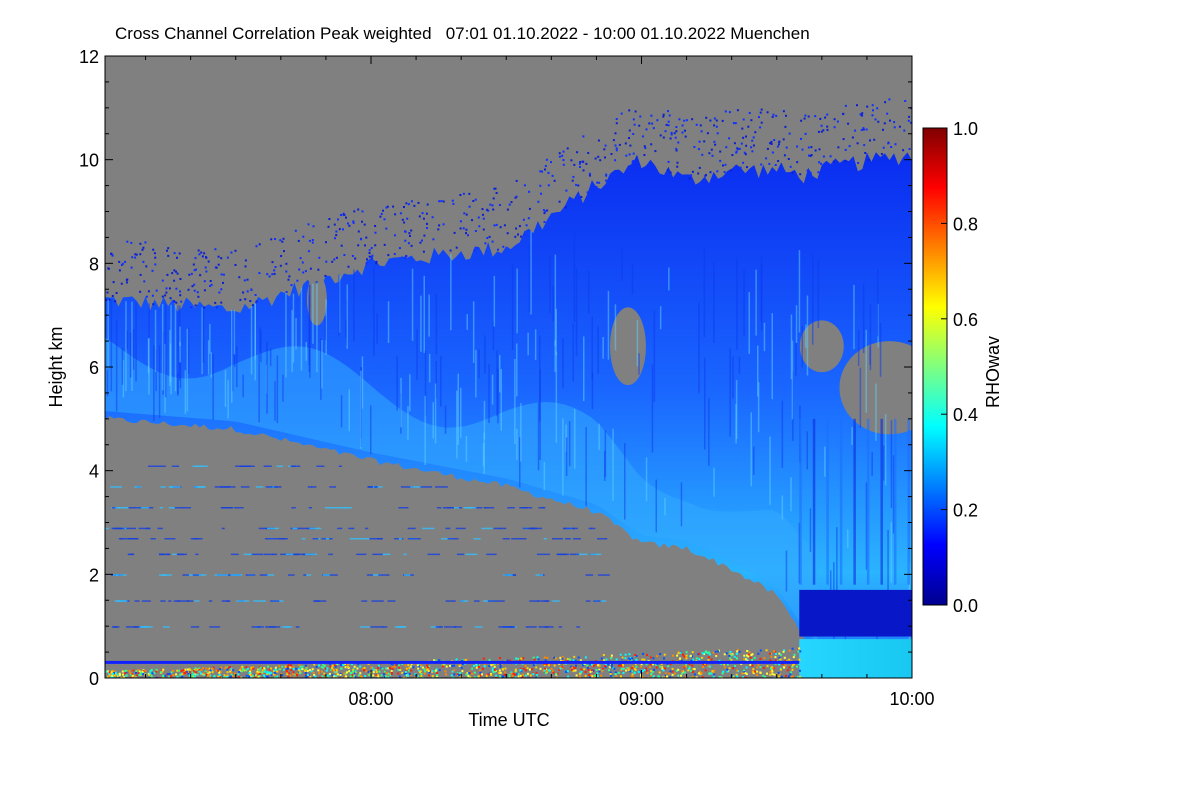 The width and height of the screenshot is (1200, 800). Describe the element at coordinates (452, 662) in the screenshot. I see `surface-line` at that location.